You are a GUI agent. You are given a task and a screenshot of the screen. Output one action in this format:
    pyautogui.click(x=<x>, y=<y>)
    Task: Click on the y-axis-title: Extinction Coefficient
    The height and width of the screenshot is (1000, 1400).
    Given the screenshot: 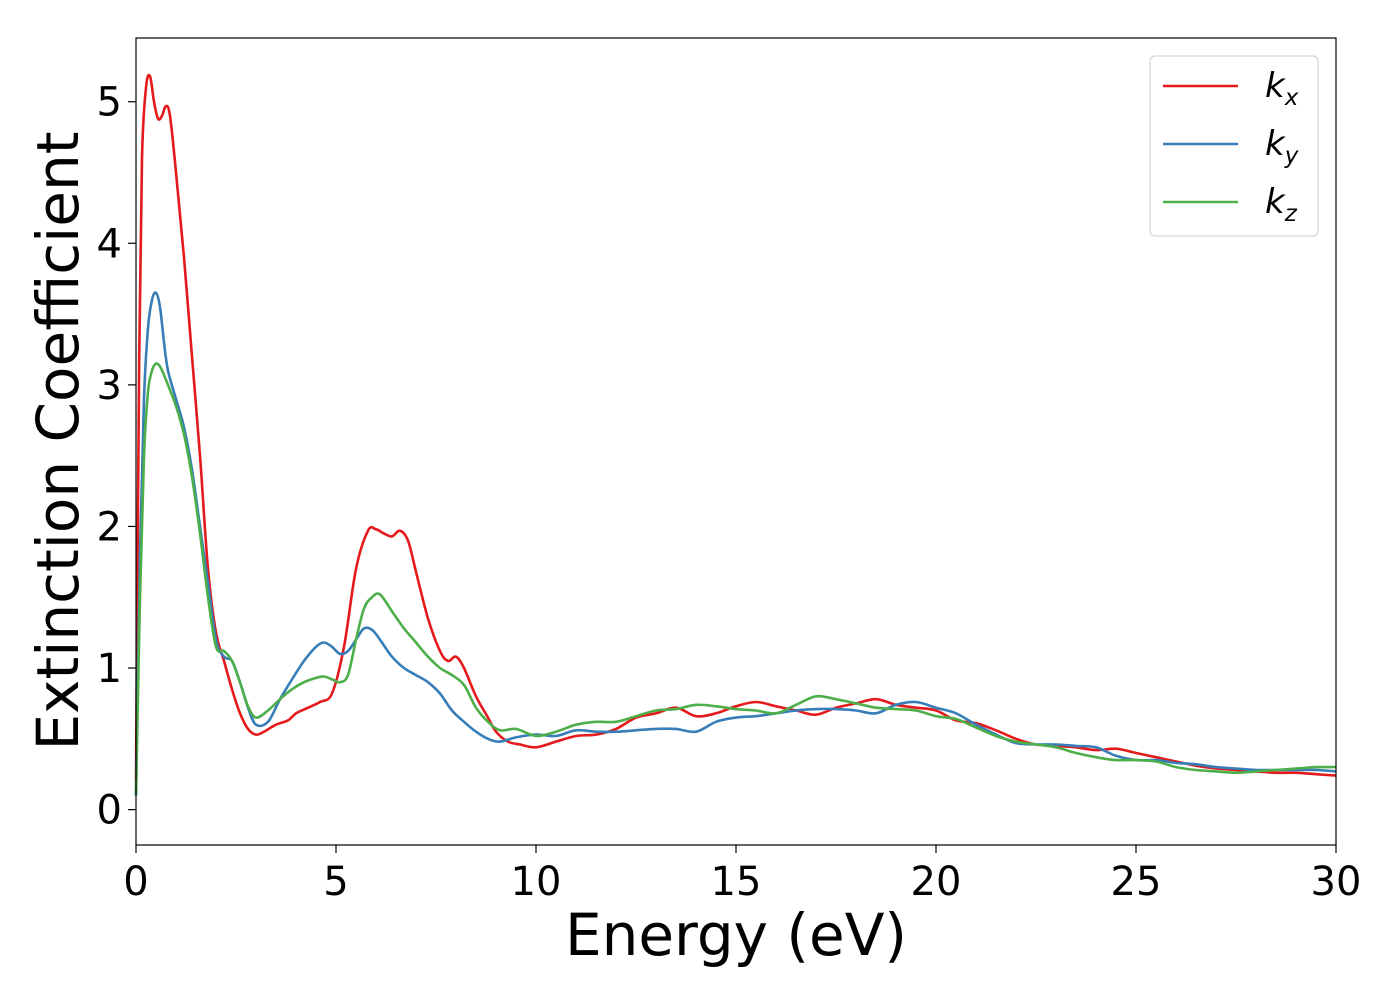 What is the action you would take?
    pyautogui.click(x=58, y=441)
    